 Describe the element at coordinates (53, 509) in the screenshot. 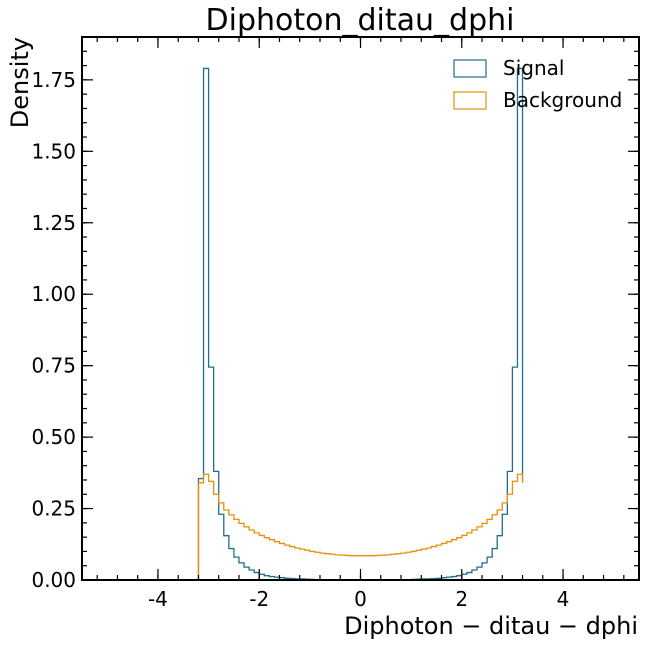

I see `y-tick-label: 0.25` at that location.